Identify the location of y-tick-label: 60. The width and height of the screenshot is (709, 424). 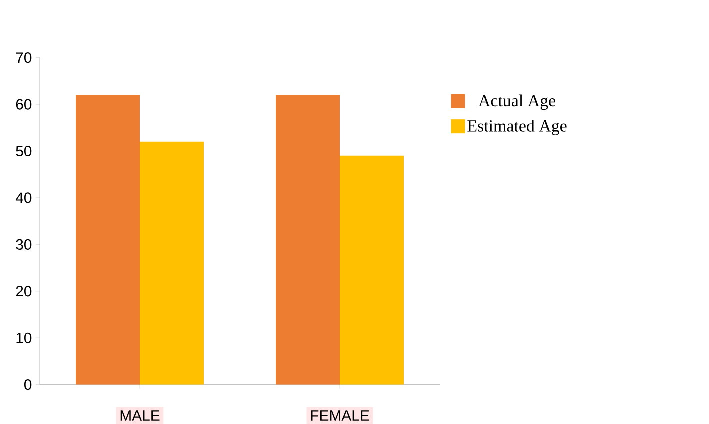
(24, 104).